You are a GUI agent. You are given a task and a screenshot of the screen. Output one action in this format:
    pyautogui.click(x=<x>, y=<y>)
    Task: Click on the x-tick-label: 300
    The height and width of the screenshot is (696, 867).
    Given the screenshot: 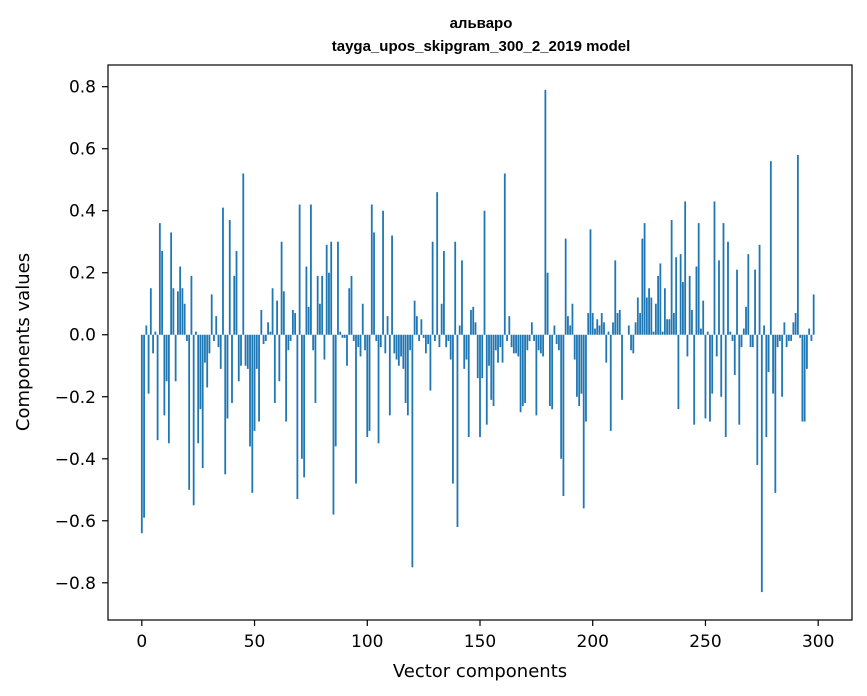 What is the action you would take?
    pyautogui.click(x=818, y=642)
    